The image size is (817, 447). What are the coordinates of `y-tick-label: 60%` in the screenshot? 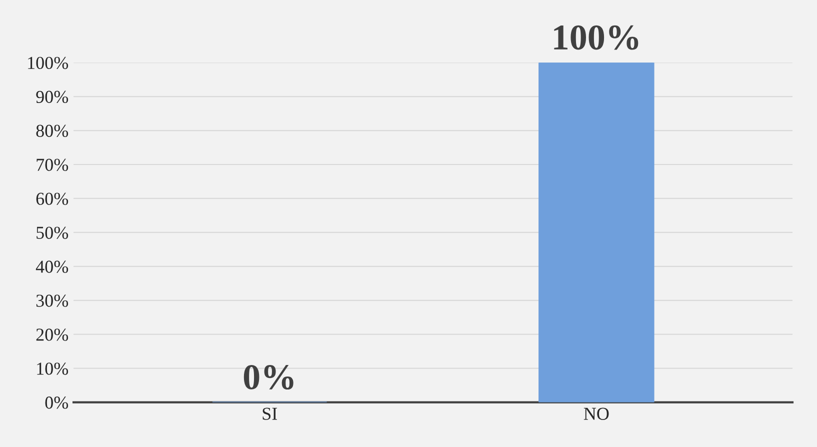 It's located at (52, 198).